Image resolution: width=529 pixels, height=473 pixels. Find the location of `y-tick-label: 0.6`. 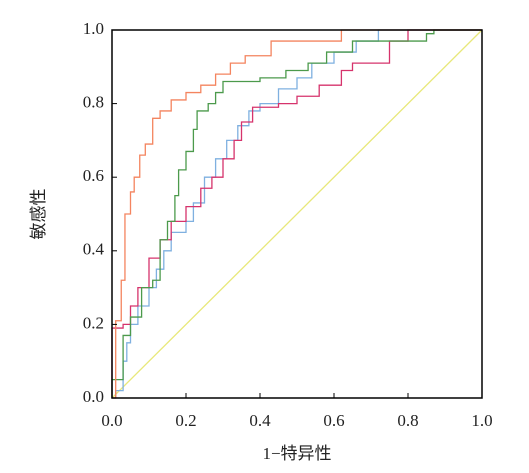

y-tick-label: 0.6 is located at coordinates (93, 175).